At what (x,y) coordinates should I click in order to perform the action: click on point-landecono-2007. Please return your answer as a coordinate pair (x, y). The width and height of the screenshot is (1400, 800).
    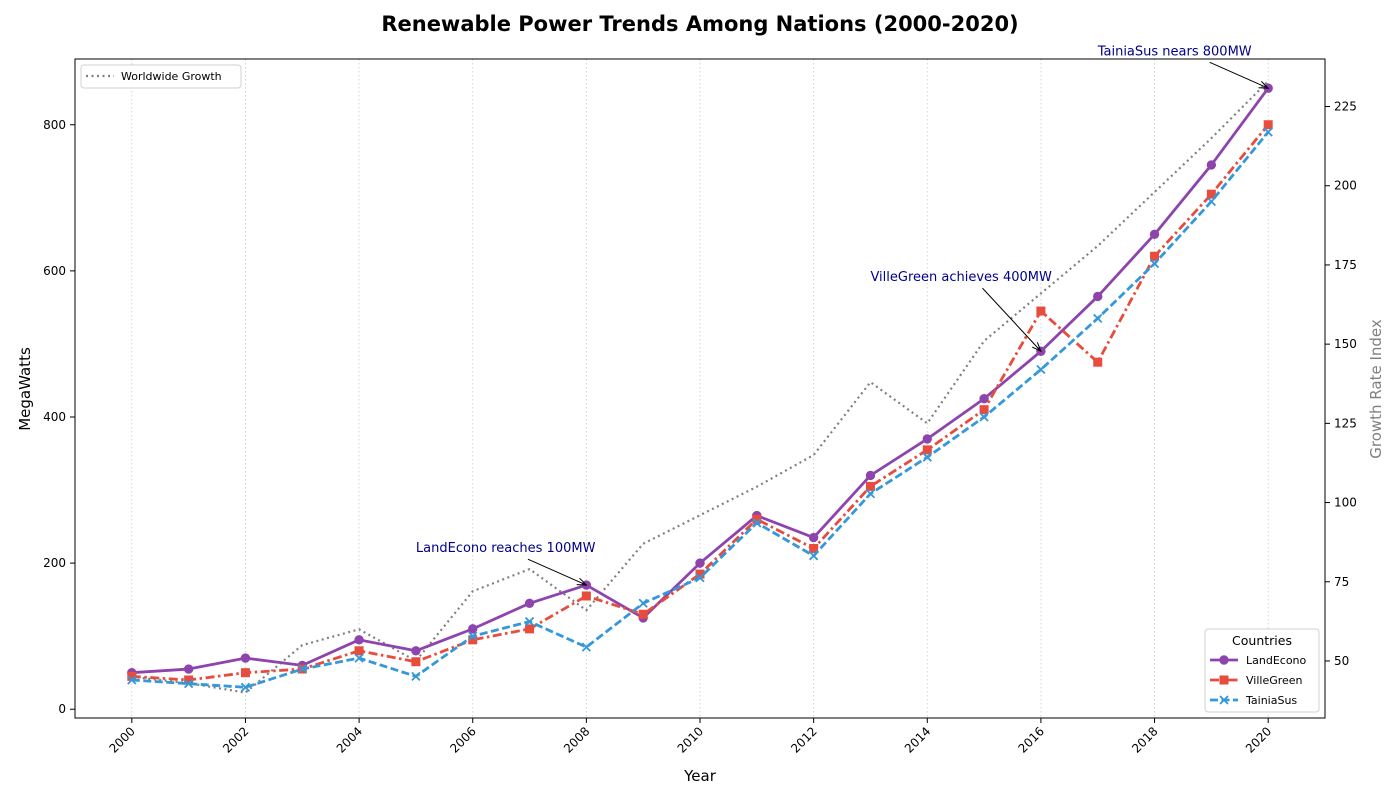
    Looking at the image, I should click on (529, 603).